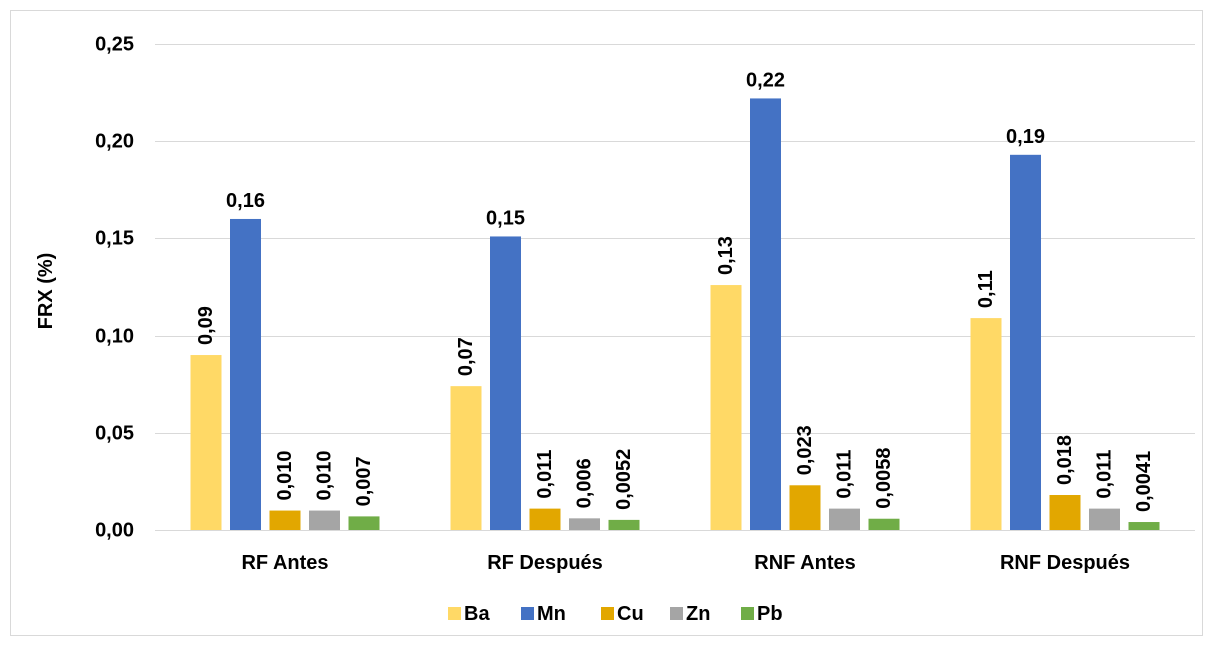 This screenshot has width=1213, height=646. I want to click on data-label: 0,16, so click(245, 201).